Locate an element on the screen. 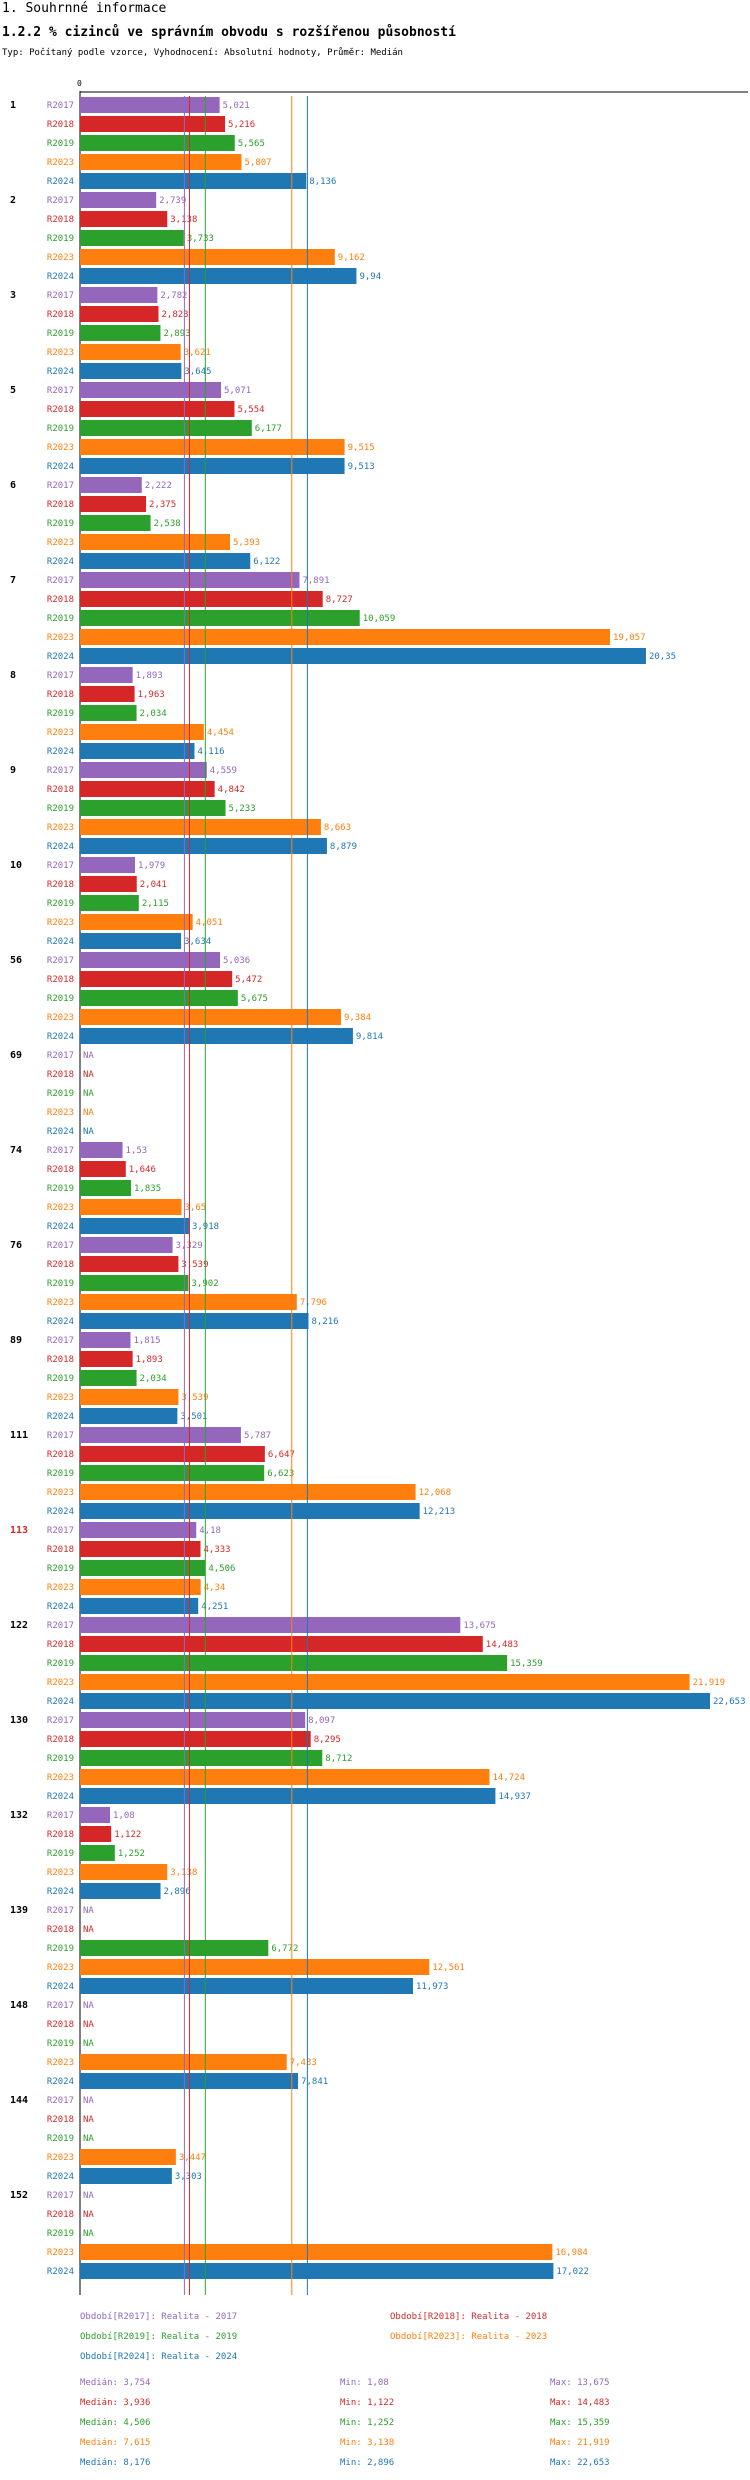 This screenshot has height=2480, width=750. stat-max: Max: 14,483 is located at coordinates (580, 2403).